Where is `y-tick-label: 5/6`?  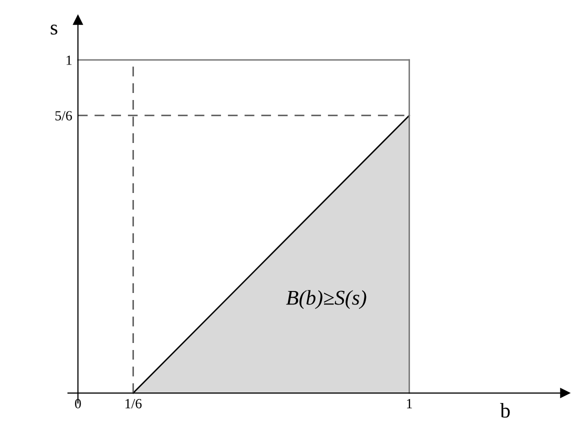 y-tick-label: 5/6 is located at coordinates (63, 115).